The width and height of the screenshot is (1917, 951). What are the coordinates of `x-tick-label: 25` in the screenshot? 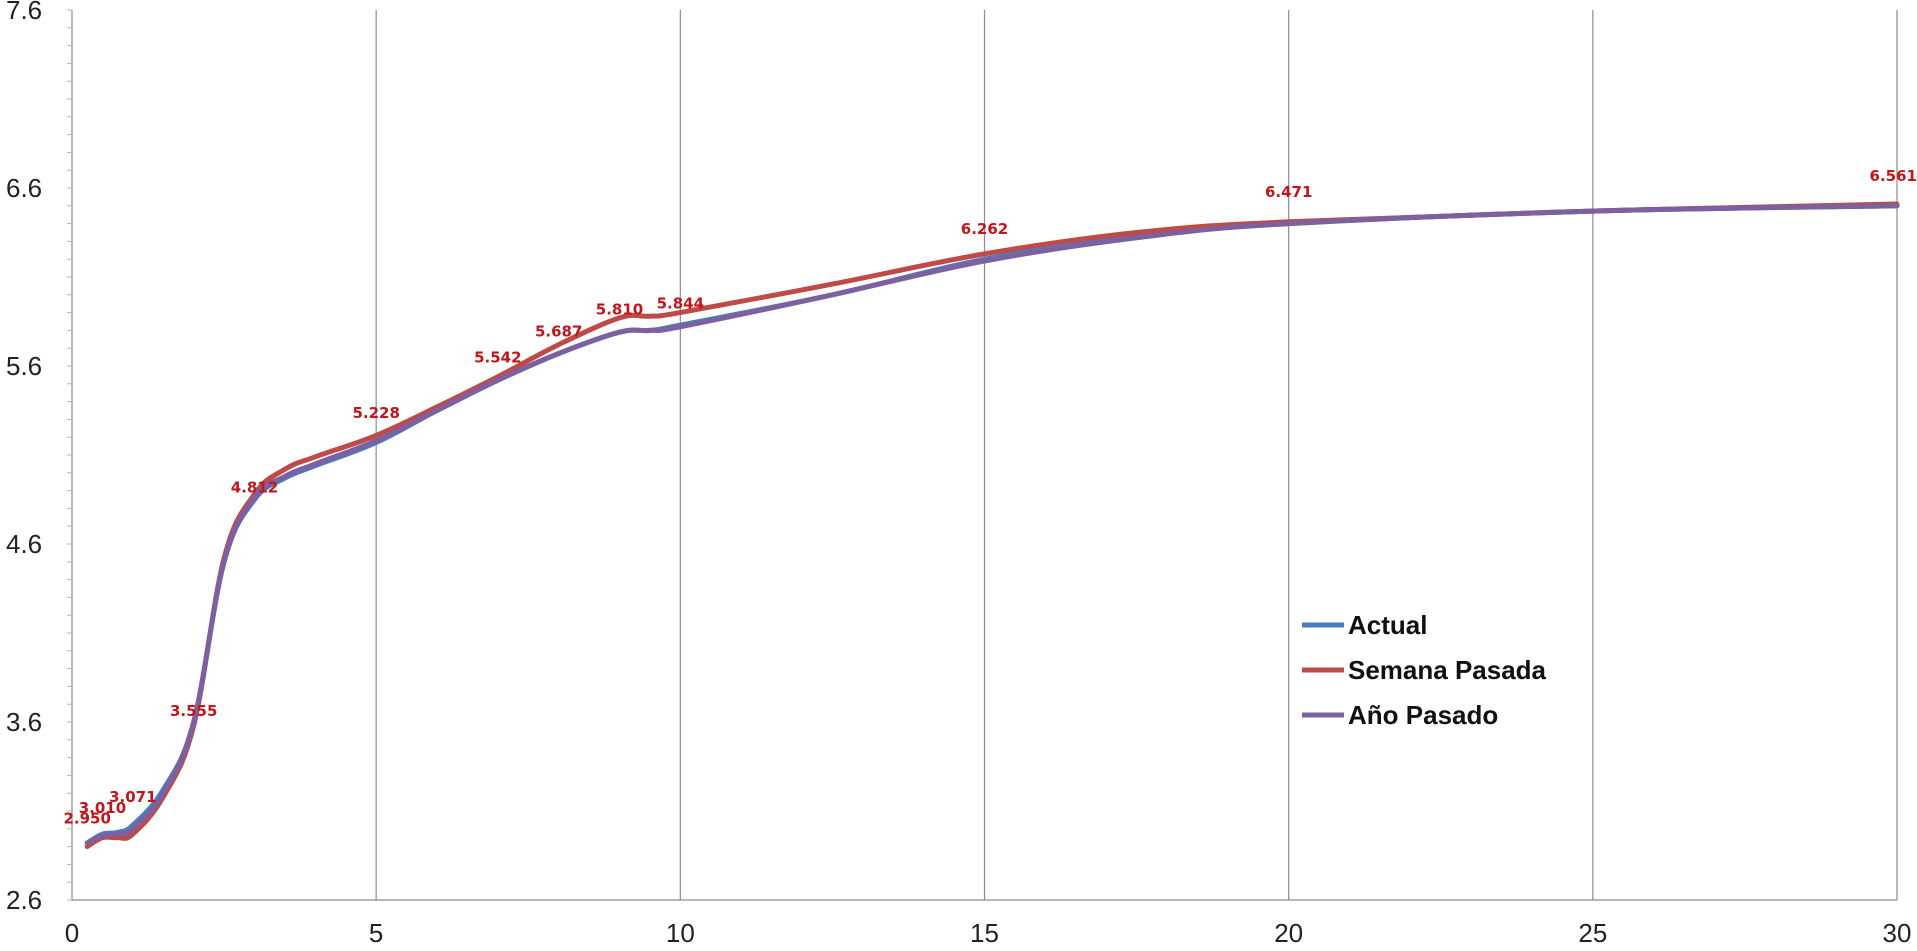 It's located at (1592, 933).